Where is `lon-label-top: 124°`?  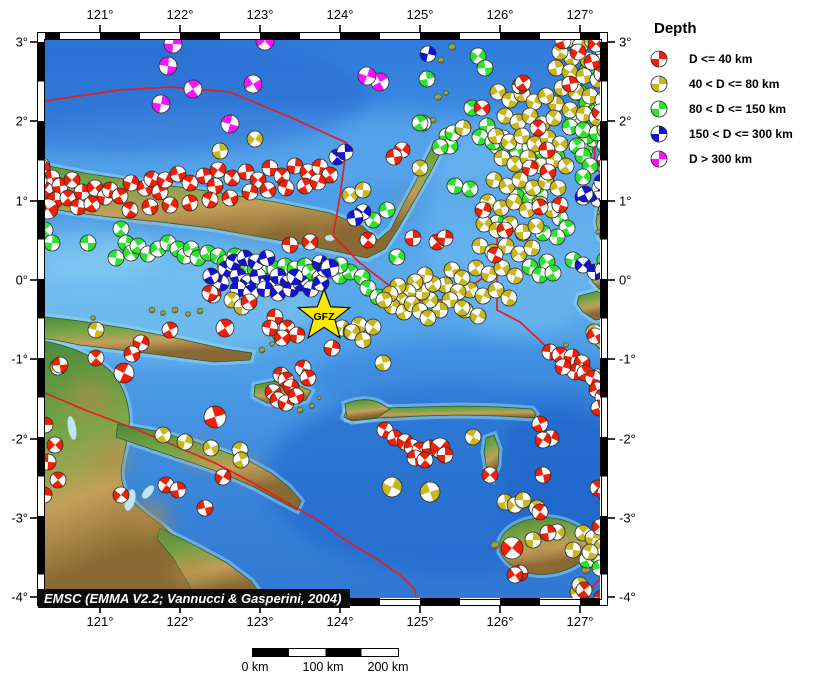 lon-label-top: 124° is located at coordinates (340, 14).